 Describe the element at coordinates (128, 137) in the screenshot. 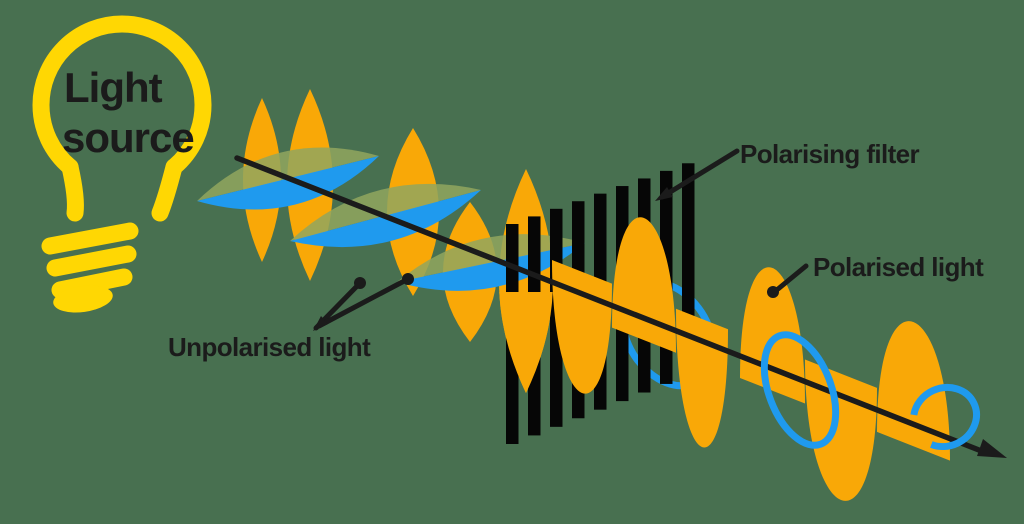

I see `light-source-label-line2: source` at that location.